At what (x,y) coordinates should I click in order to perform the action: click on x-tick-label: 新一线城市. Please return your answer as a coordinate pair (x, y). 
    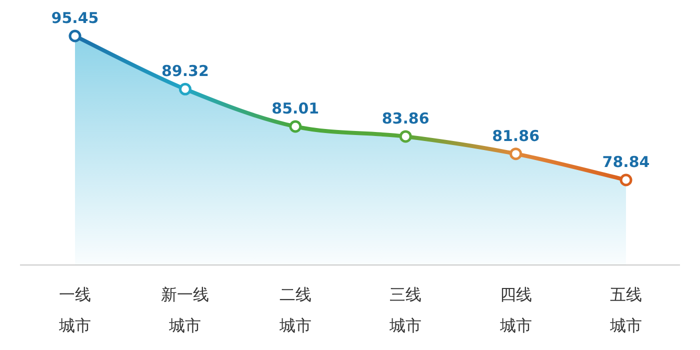
    Looking at the image, I should click on (185, 310).